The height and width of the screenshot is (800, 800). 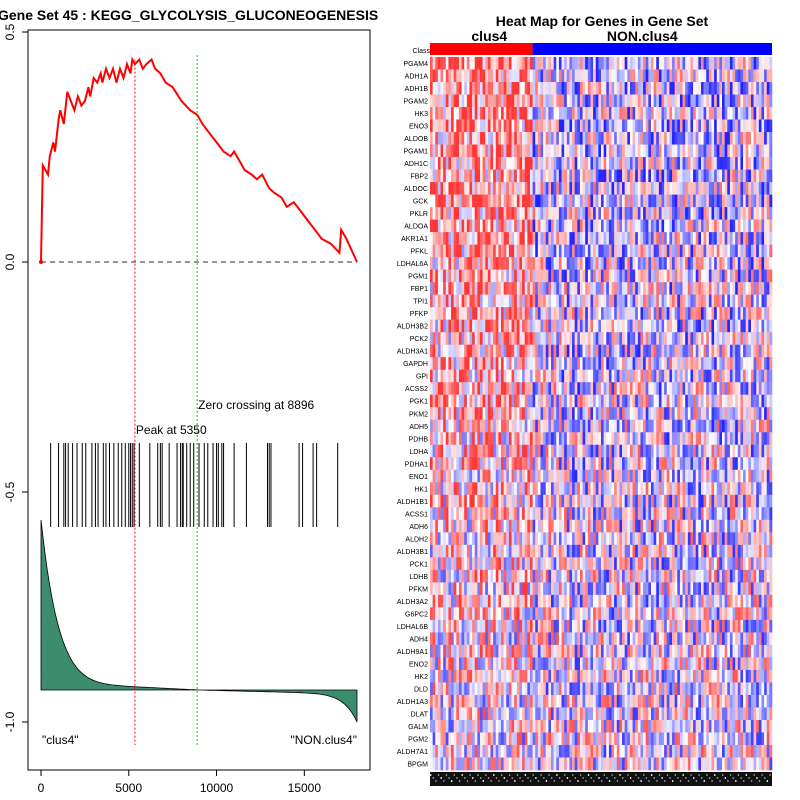 What do you see at coordinates (323, 740) in the screenshot?
I see `class-right-label: "NON.clus4"` at bounding box center [323, 740].